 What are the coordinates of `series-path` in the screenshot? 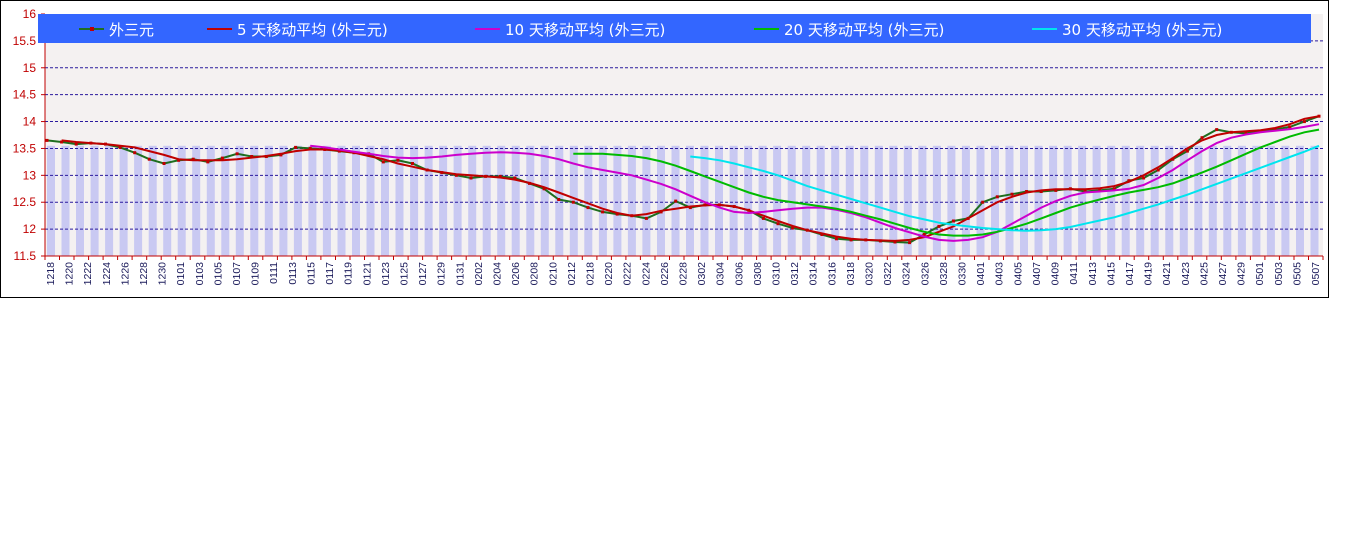 It's located at (946, 182).